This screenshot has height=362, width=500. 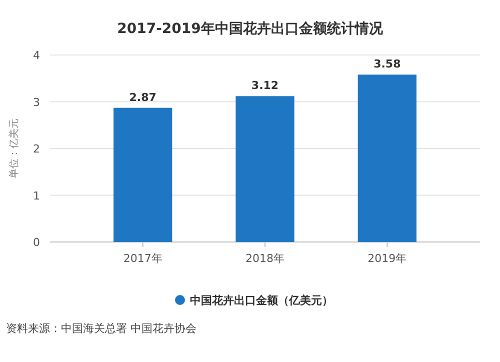 I want to click on y-tick-label: 3, so click(x=36, y=102).